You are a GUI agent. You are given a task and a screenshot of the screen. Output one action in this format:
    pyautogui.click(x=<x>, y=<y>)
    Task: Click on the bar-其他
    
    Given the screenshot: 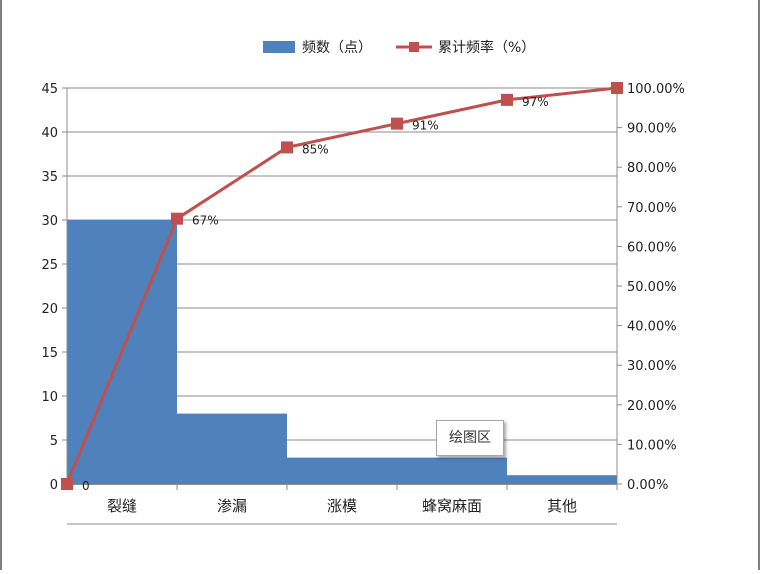 What is the action you would take?
    pyautogui.click(x=562, y=479)
    